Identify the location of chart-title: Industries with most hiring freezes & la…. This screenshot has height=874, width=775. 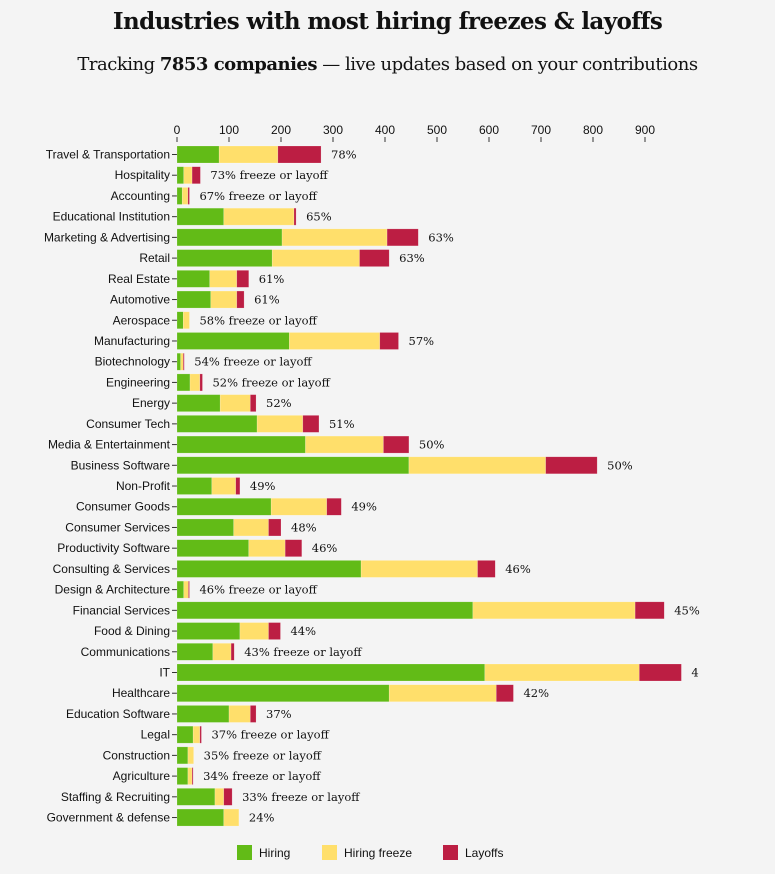
(387, 21).